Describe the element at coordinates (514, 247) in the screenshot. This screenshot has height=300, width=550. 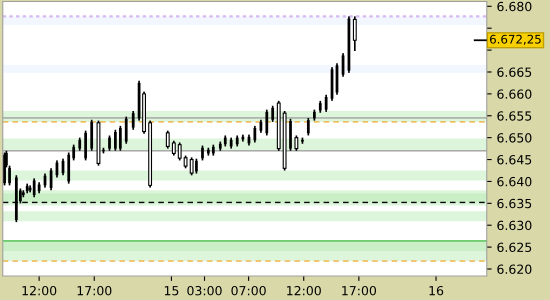
I see `y-tick-label: 6.625` at that location.